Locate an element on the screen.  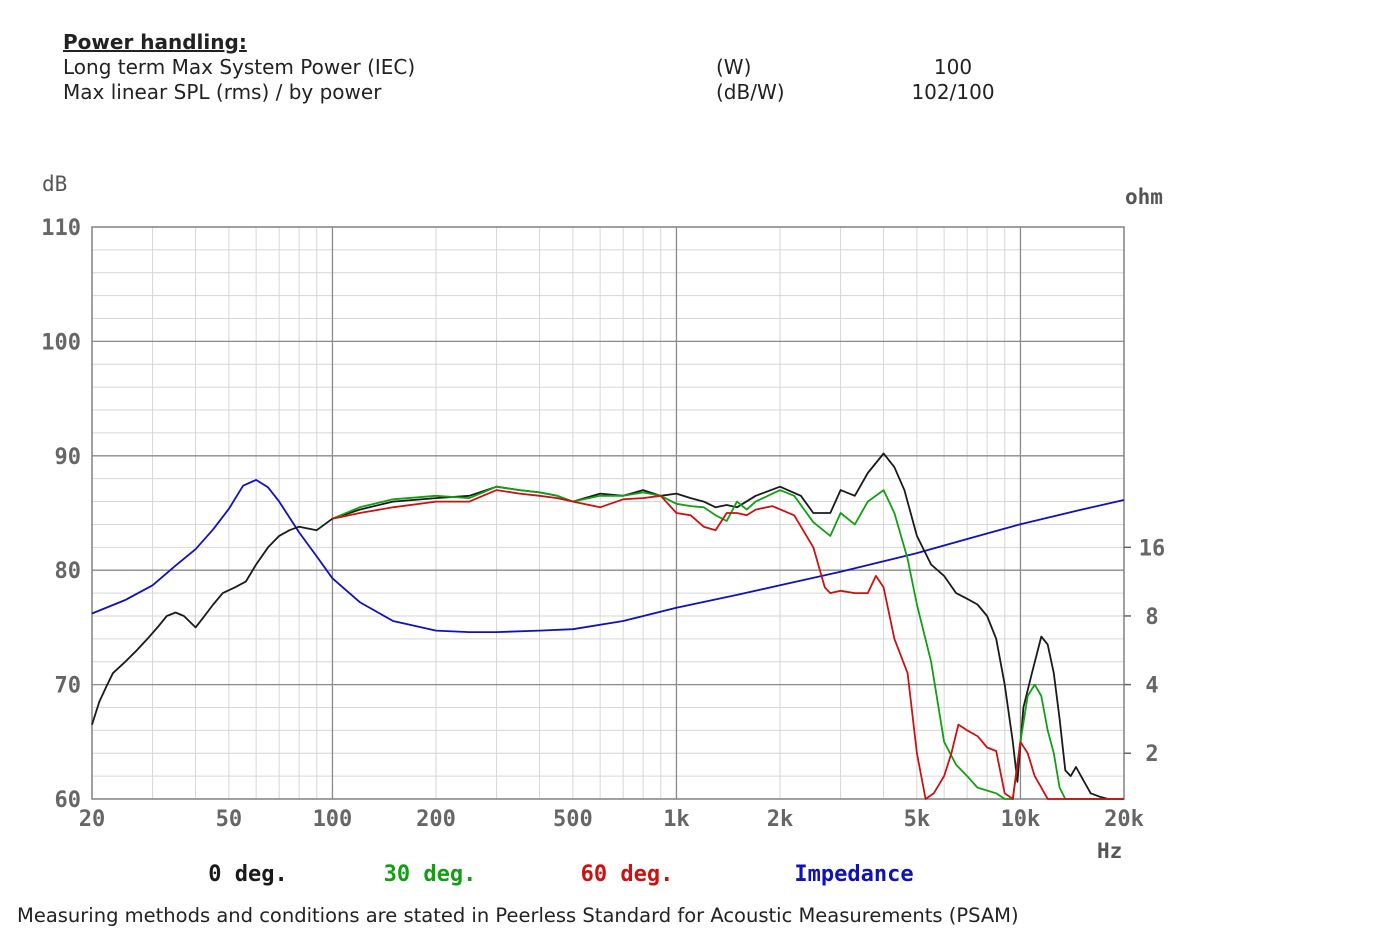
legend-item: 0 deg. is located at coordinates (247, 874).